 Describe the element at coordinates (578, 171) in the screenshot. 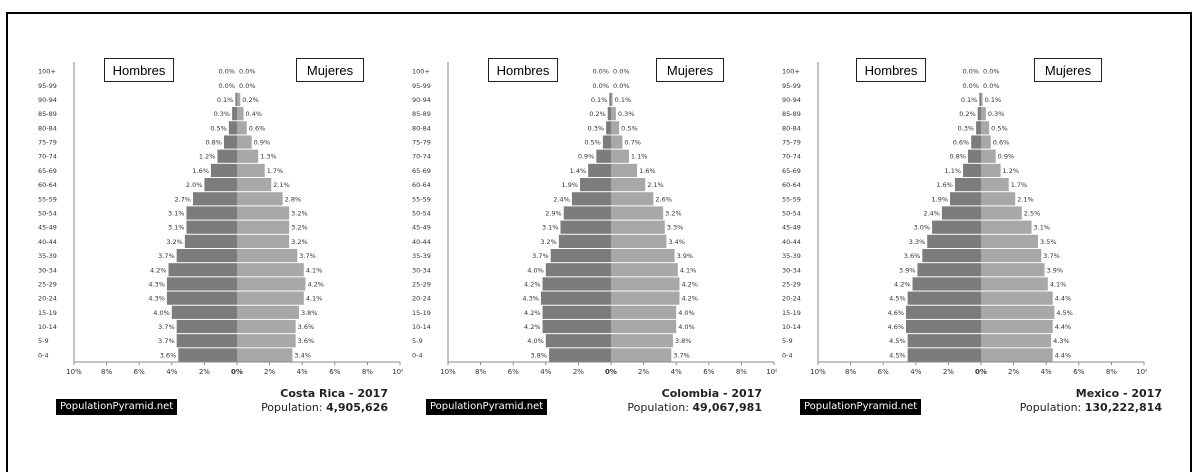

I see `male-value-label: 1.4%` at that location.